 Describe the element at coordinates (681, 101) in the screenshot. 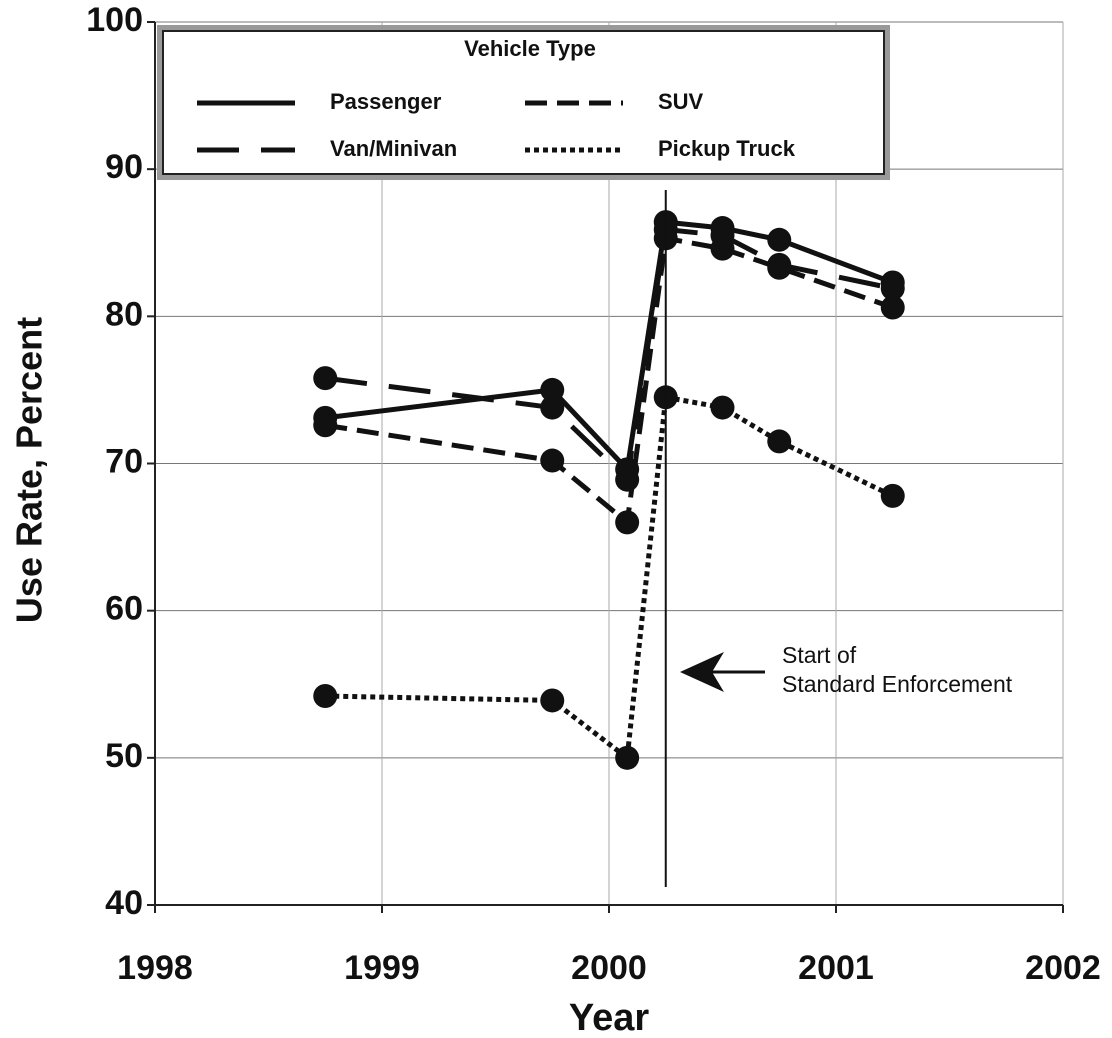

I see `legend-label: SUV` at that location.